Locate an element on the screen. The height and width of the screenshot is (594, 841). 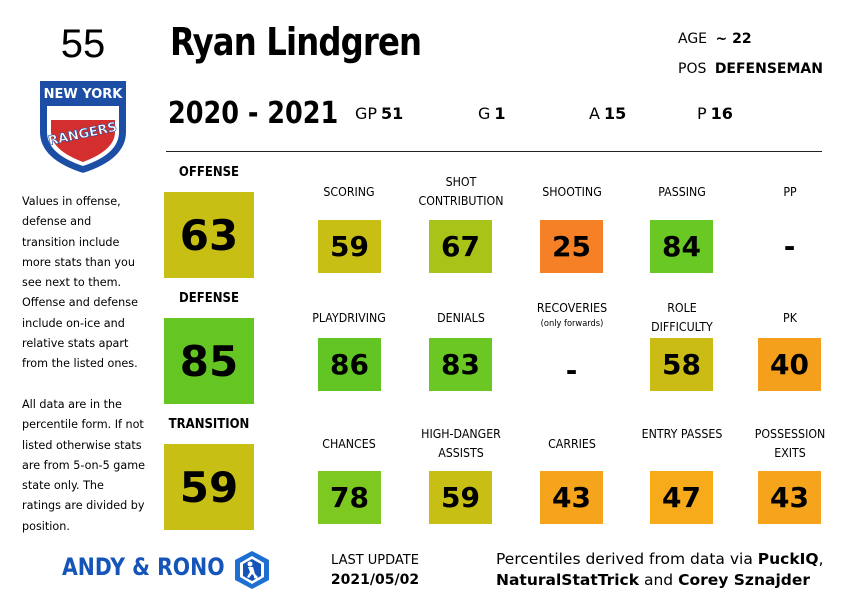
defense-title: DEFENSE is located at coordinates (209, 298).